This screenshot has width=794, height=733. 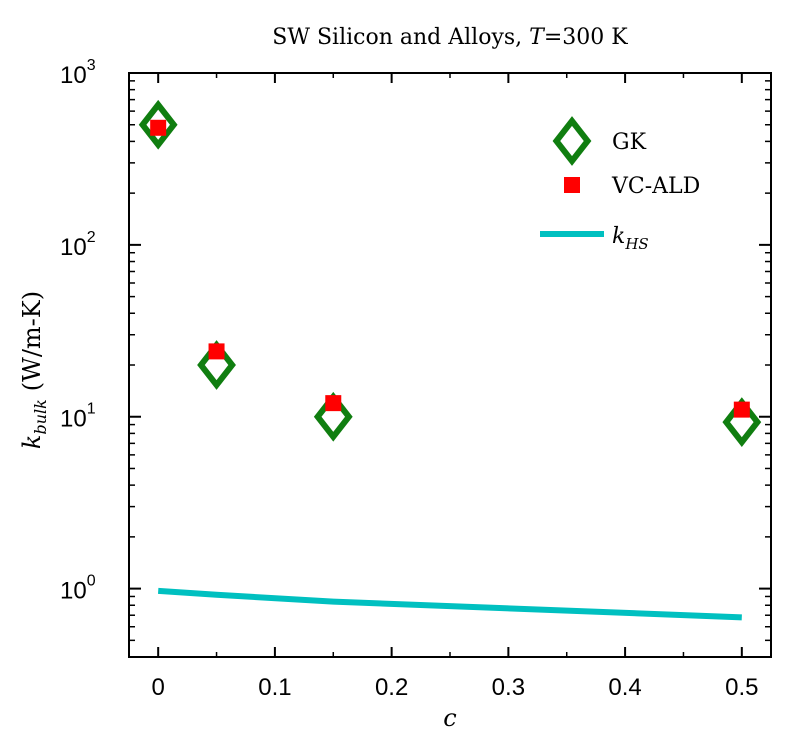 I want to click on x-tick-label: 0.3, so click(x=508, y=687).